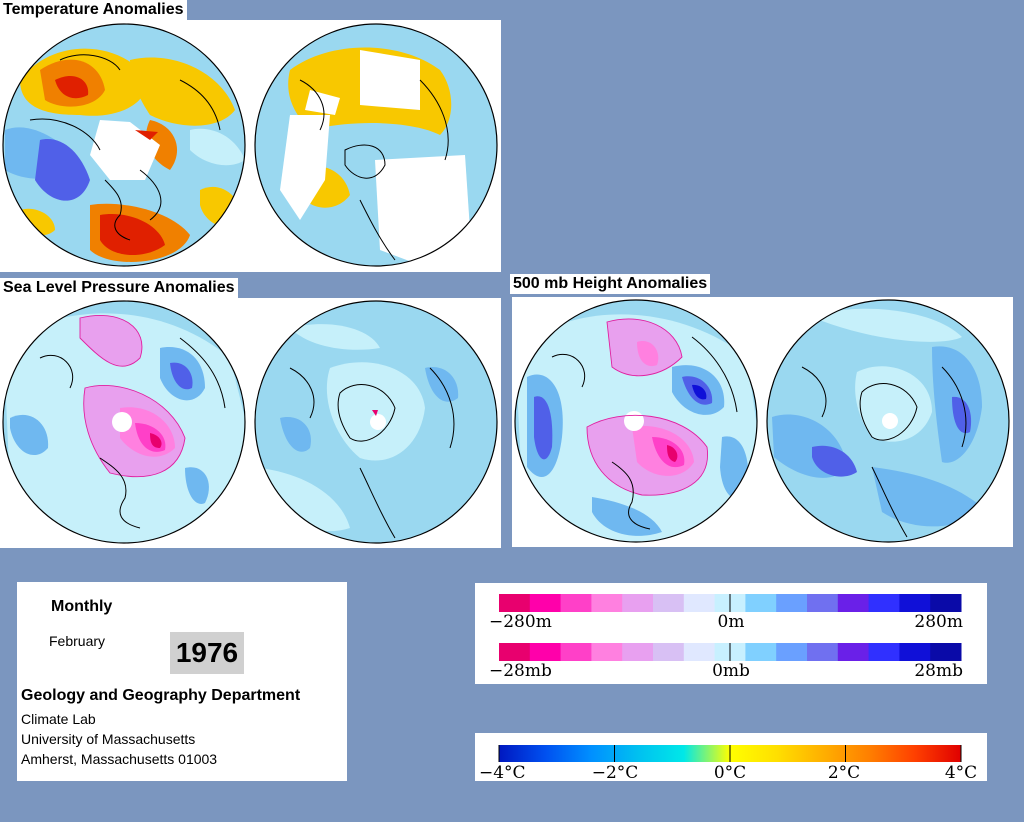  What do you see at coordinates (207, 653) in the screenshot?
I see `year-label: 1976` at bounding box center [207, 653].